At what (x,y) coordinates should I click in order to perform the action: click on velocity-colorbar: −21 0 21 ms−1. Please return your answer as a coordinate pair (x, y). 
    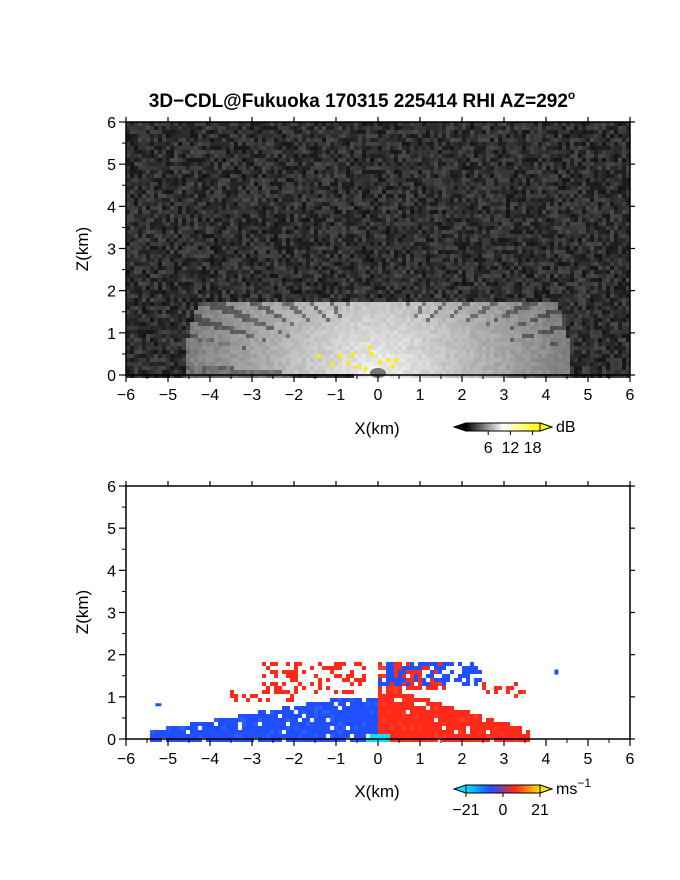
    Looking at the image, I should click on (521, 797).